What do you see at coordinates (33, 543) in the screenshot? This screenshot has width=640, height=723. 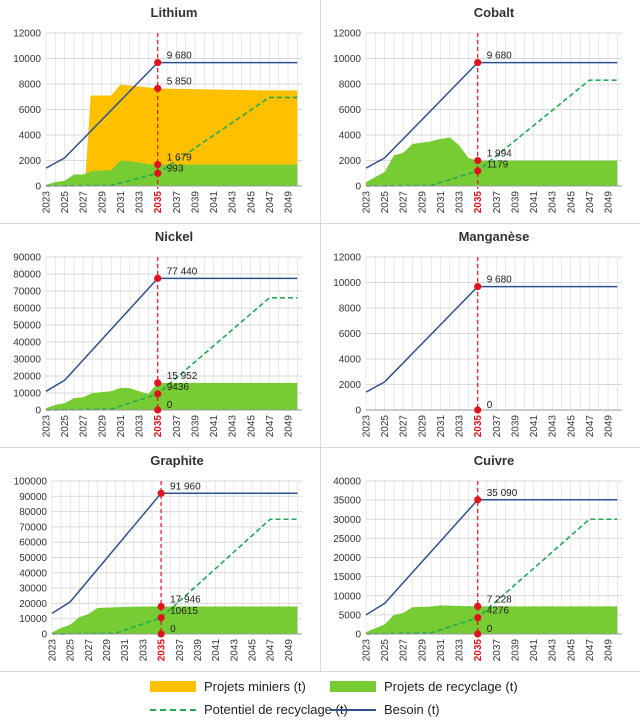 I see `y-tick-label: 60000` at bounding box center [33, 543].